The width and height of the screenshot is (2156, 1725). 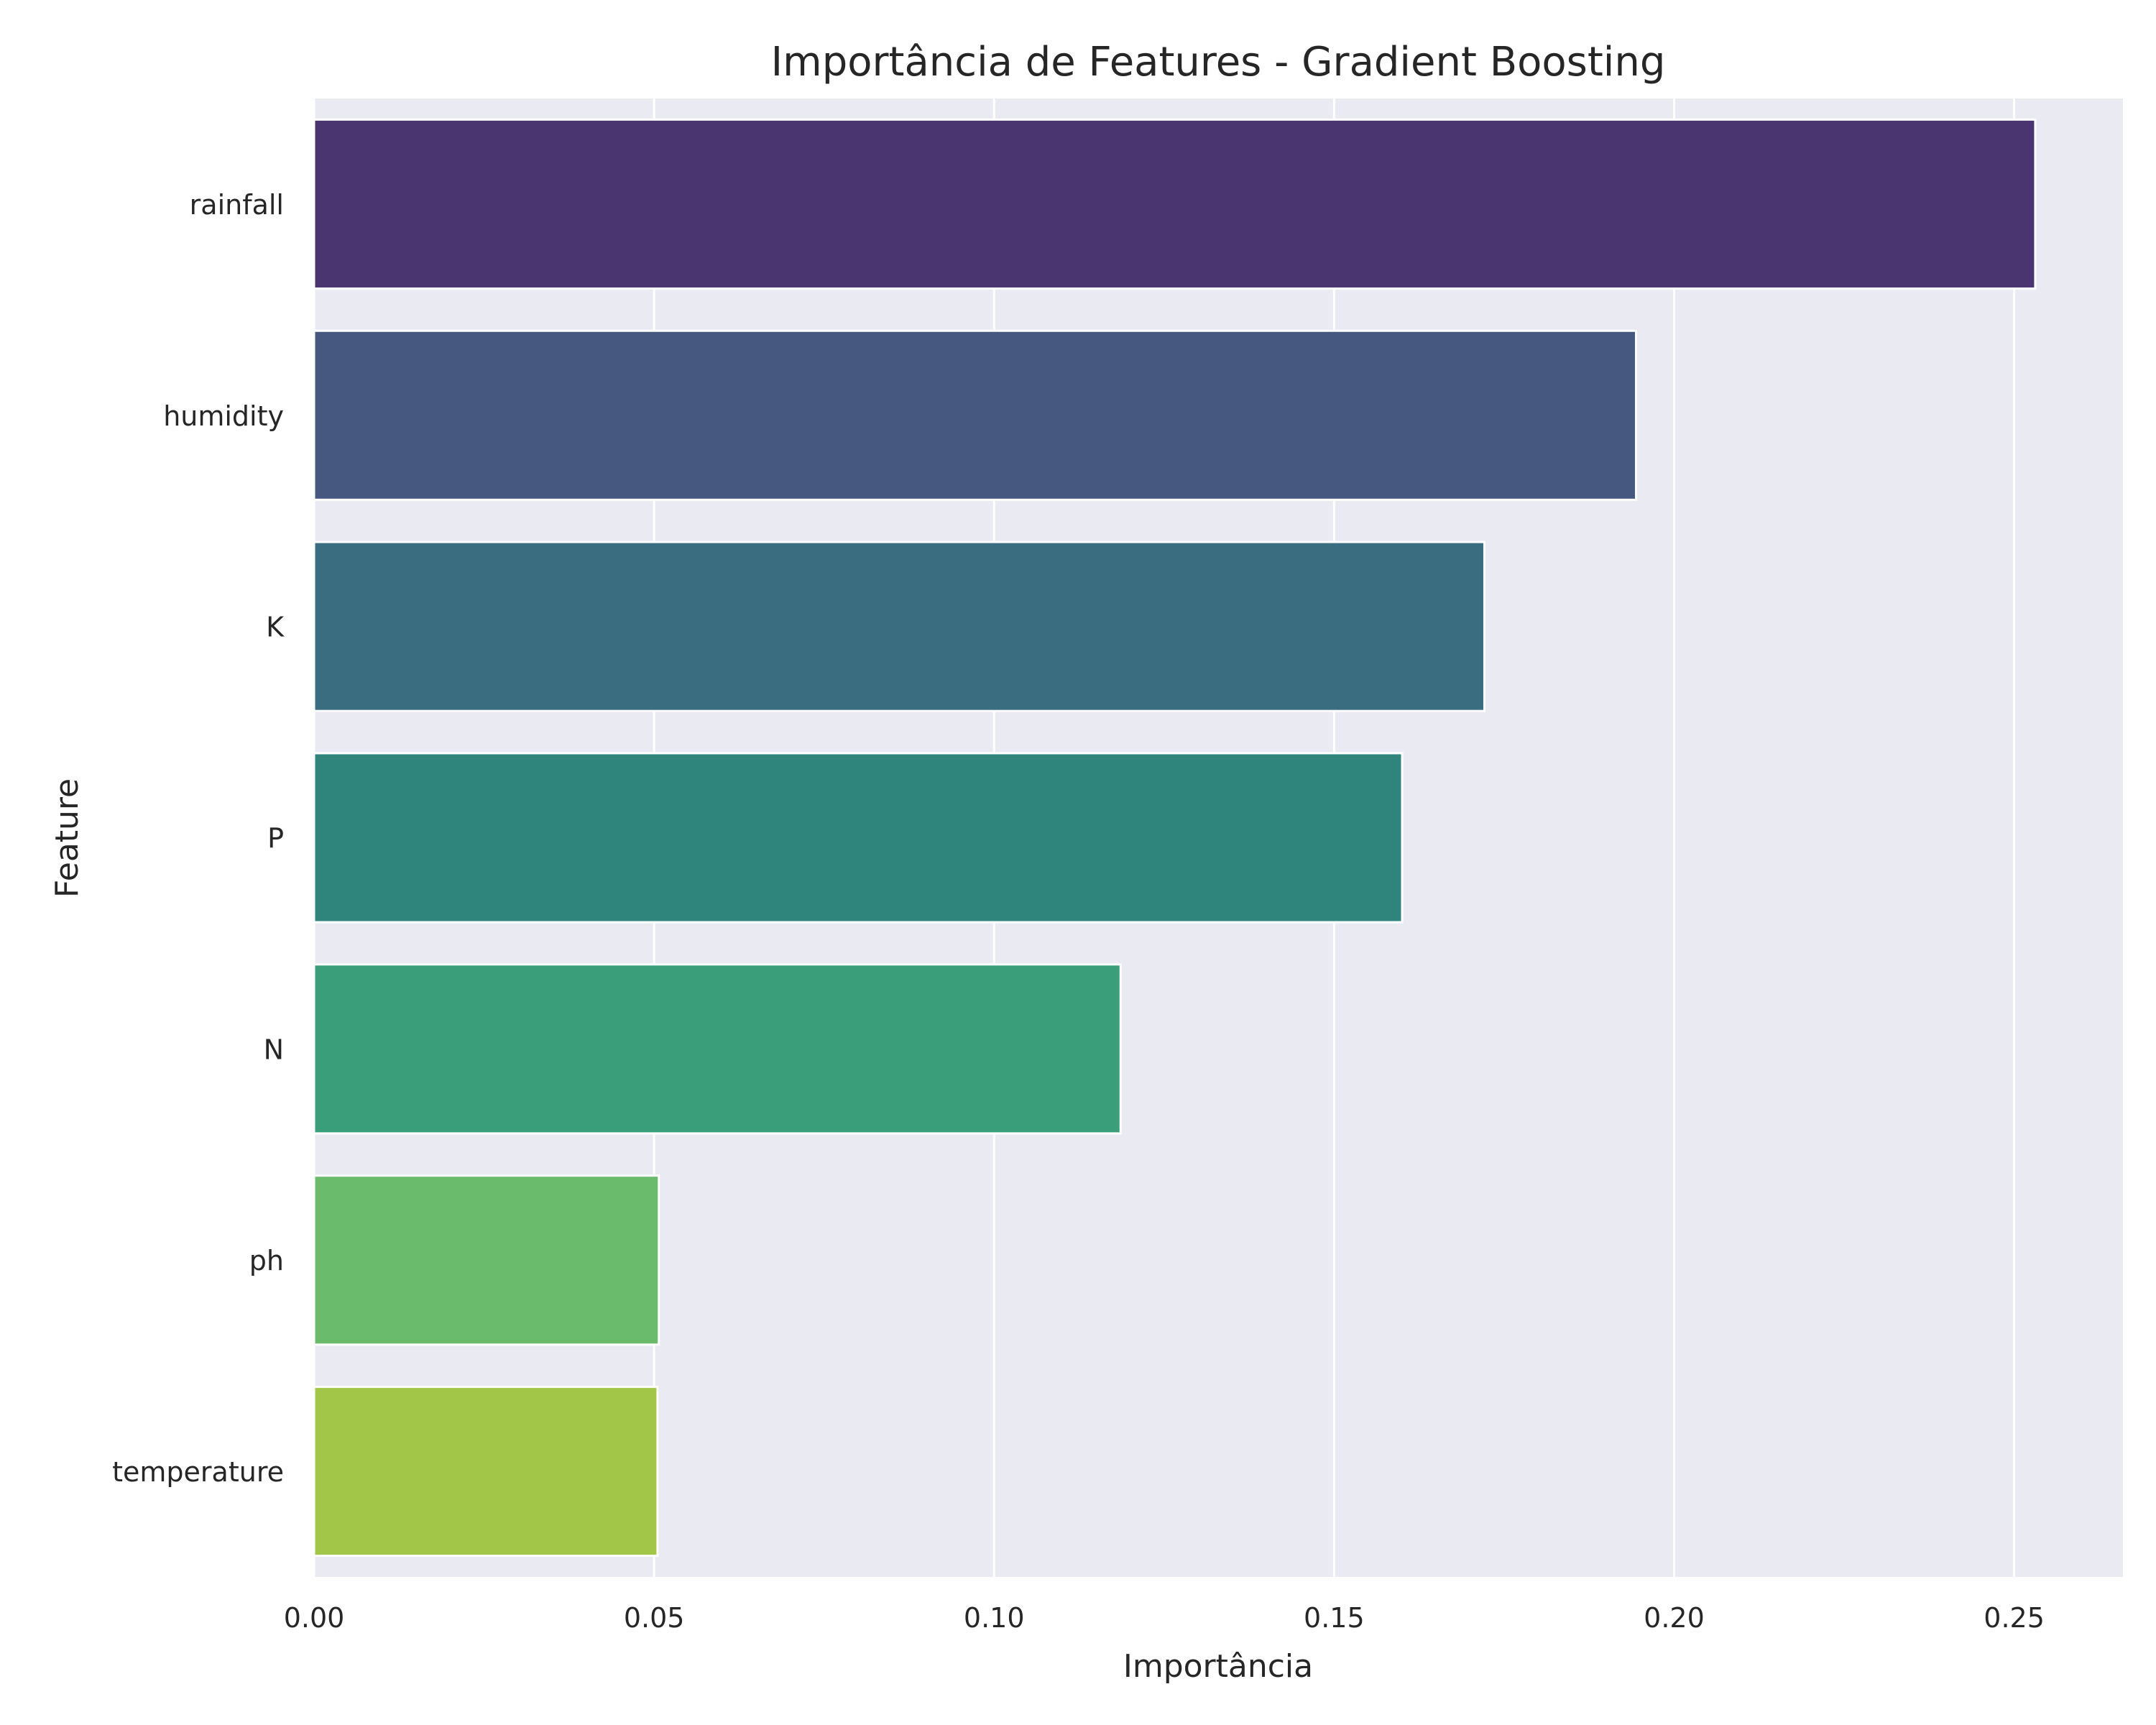 What do you see at coordinates (224, 416) in the screenshot?
I see `y-tick-label: humidity` at bounding box center [224, 416].